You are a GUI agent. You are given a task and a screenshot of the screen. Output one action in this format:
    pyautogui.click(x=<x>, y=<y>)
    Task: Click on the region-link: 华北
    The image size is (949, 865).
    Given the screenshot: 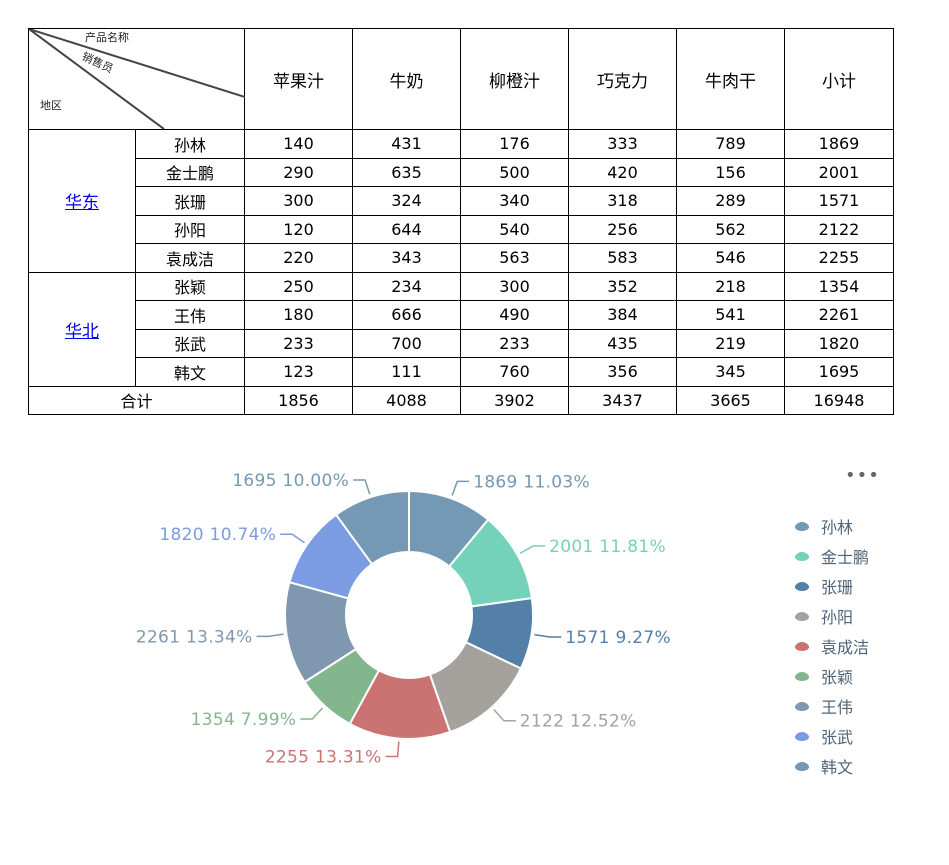 What is the action you would take?
    pyautogui.click(x=82, y=331)
    